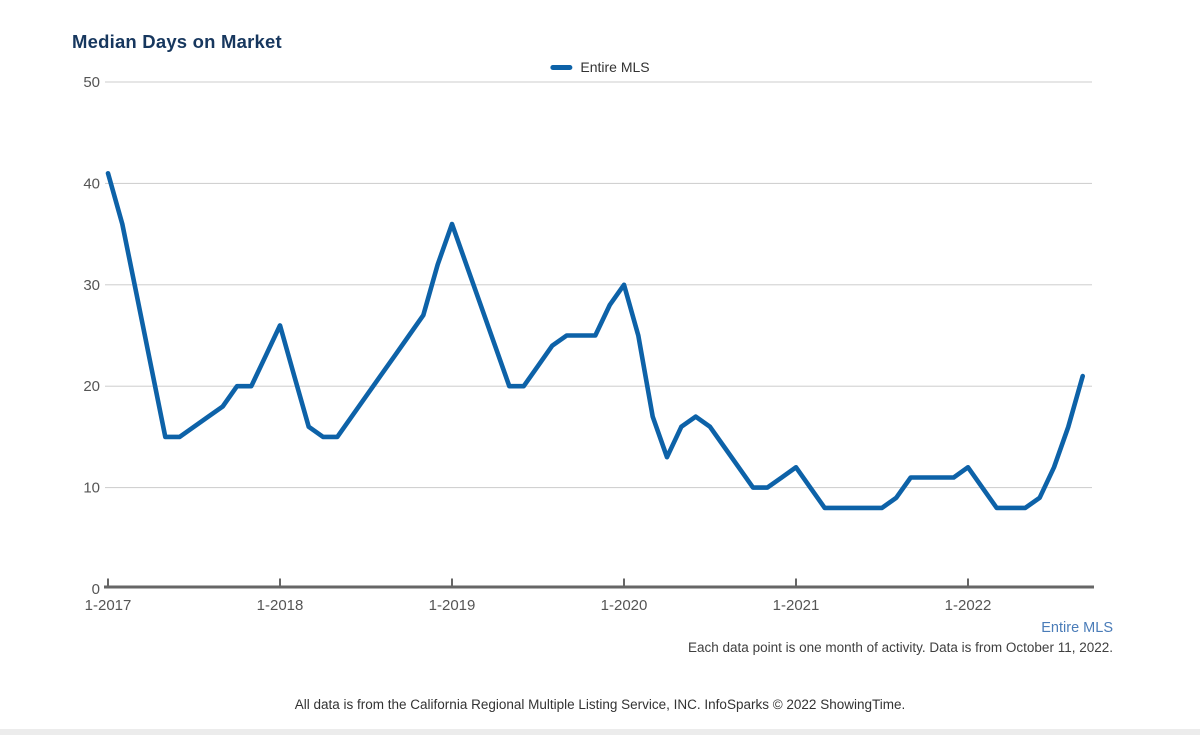  What do you see at coordinates (91, 285) in the screenshot?
I see `y-axis-label-30: 30` at bounding box center [91, 285].